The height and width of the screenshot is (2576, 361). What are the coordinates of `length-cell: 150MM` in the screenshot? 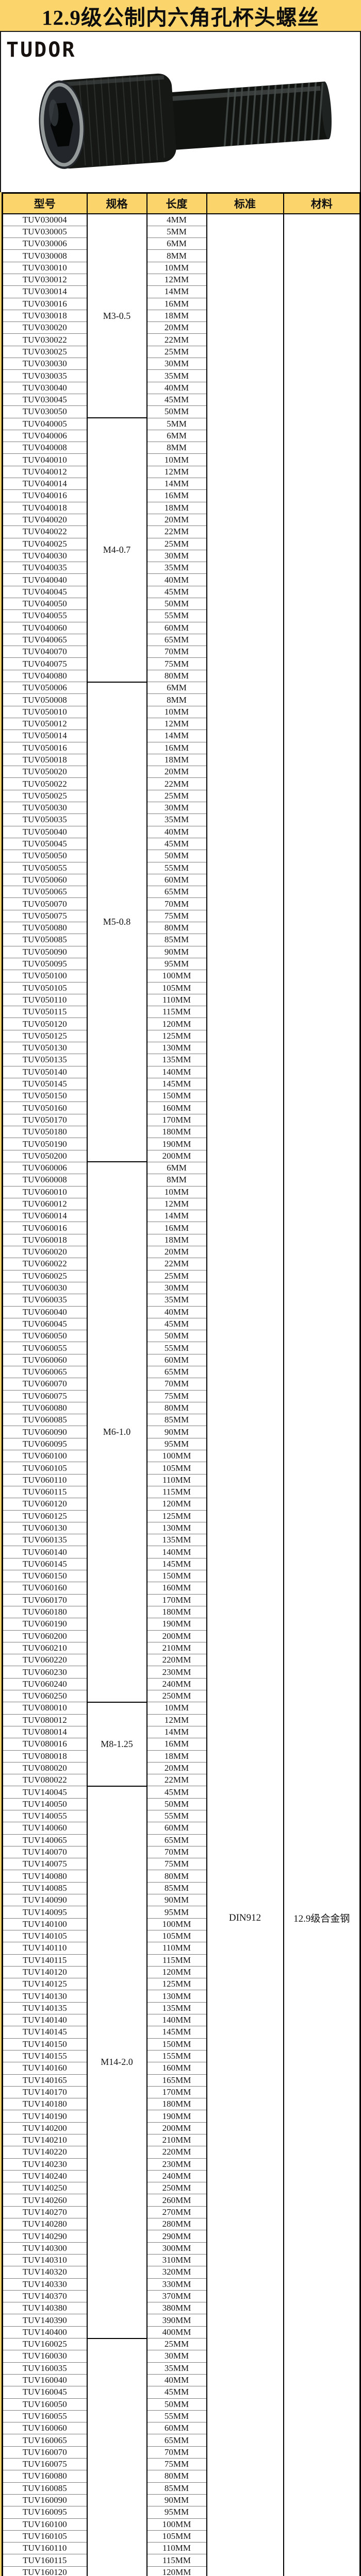 It's located at (176, 2044).